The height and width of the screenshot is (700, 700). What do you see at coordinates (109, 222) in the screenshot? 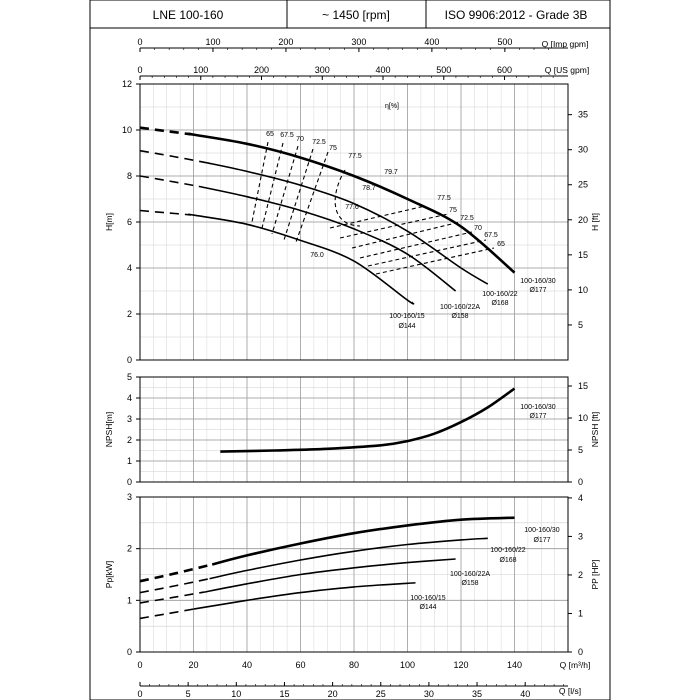
I see `y-axis-label: H[m]` at bounding box center [109, 222].